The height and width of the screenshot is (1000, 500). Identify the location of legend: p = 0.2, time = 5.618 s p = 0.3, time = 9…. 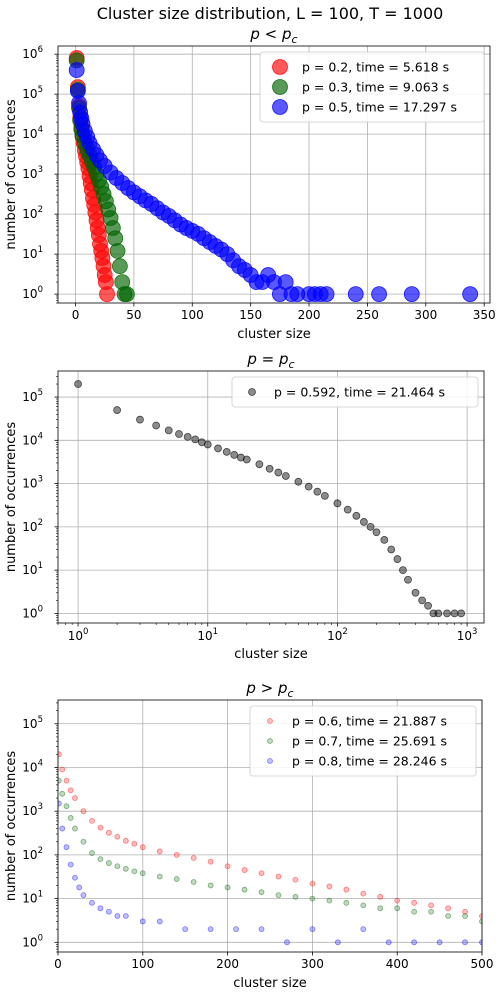
(372, 87).